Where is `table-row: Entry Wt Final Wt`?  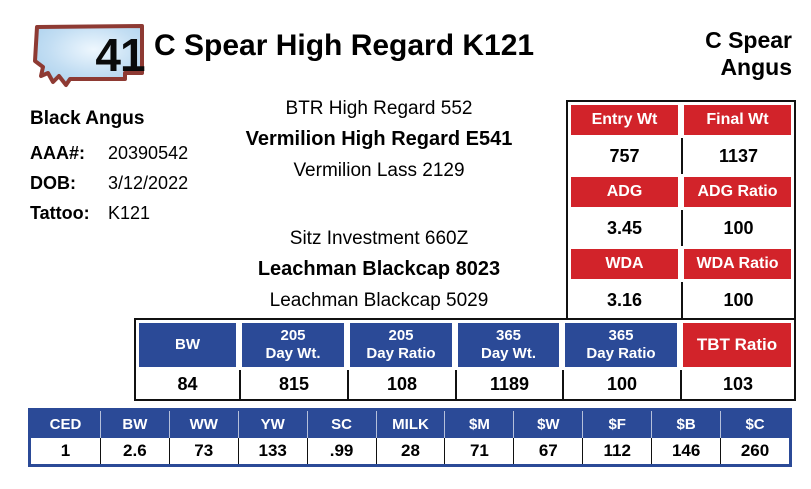
table-row: Entry Wt Final Wt is located at coordinates (681, 120).